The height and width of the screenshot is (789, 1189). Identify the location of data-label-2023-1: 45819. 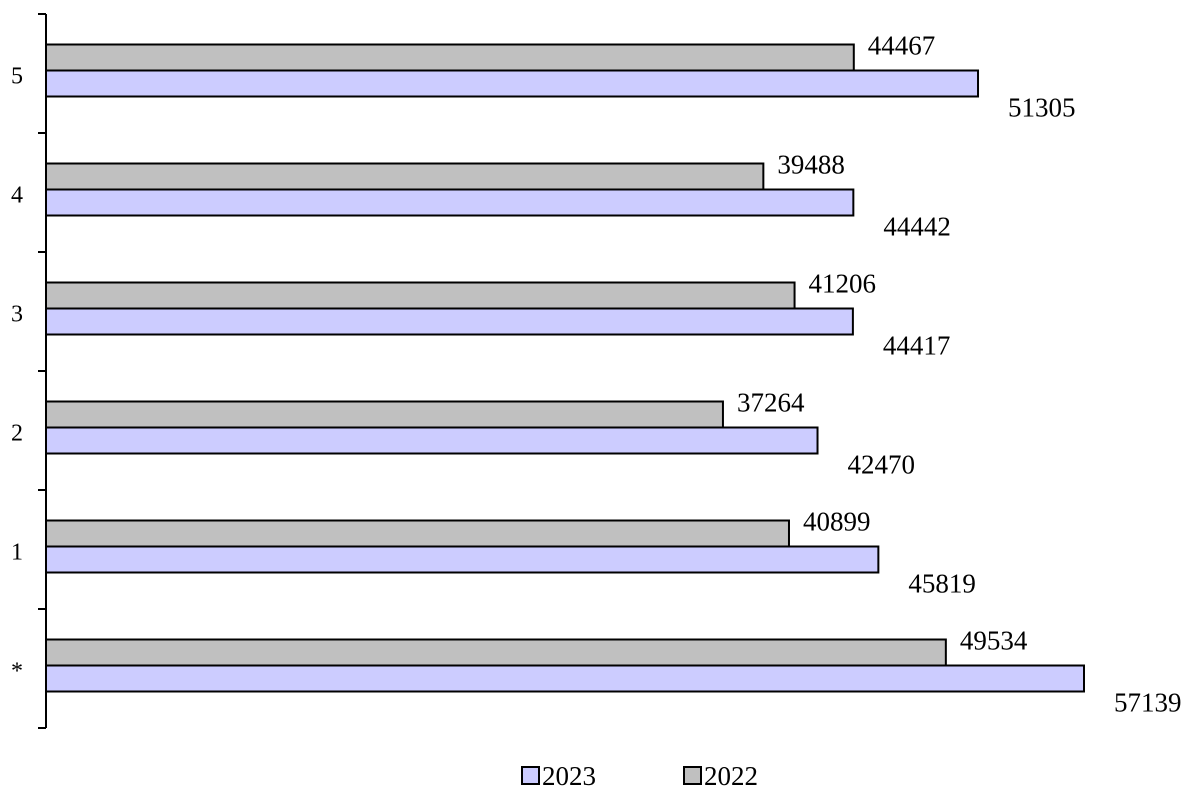
(942, 584).